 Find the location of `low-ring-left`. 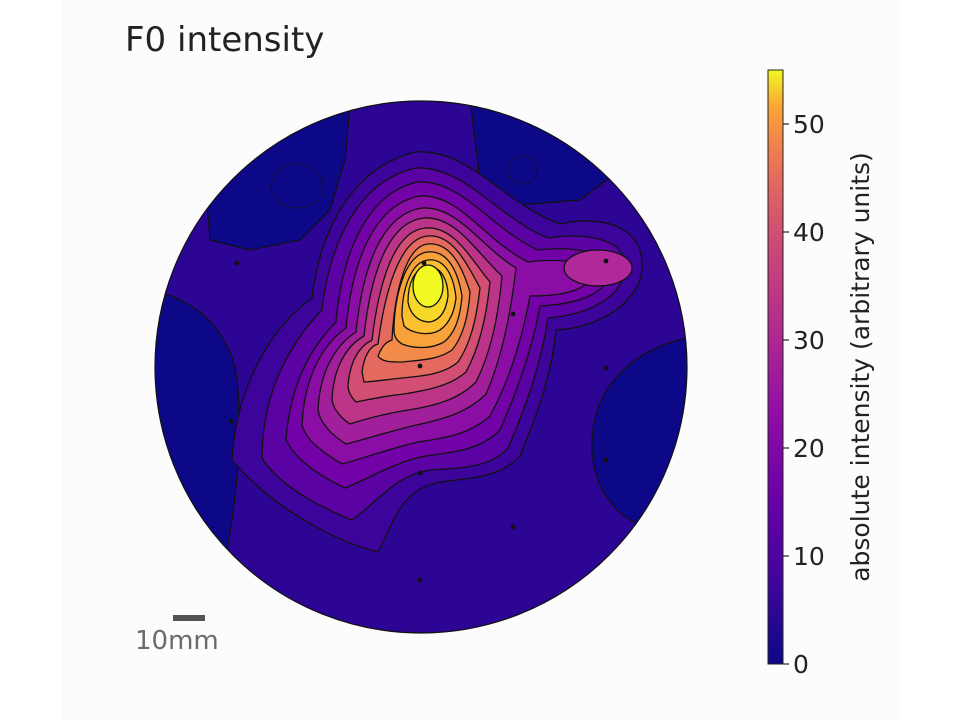

low-ring-left is located at coordinates (297, 186).